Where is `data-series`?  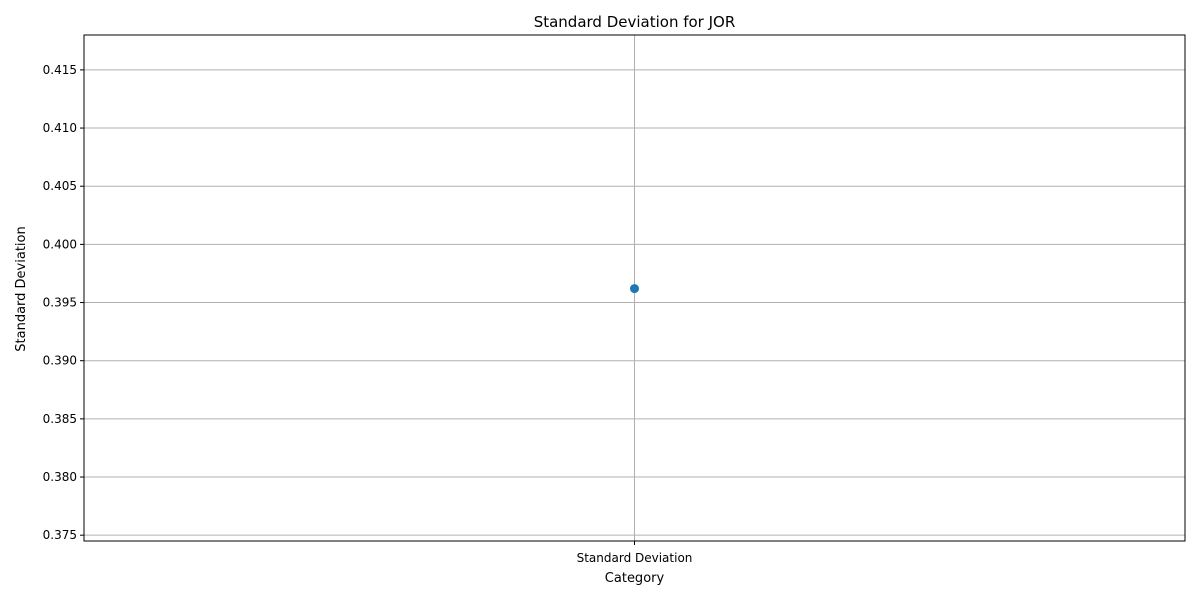 data-series is located at coordinates (634, 289).